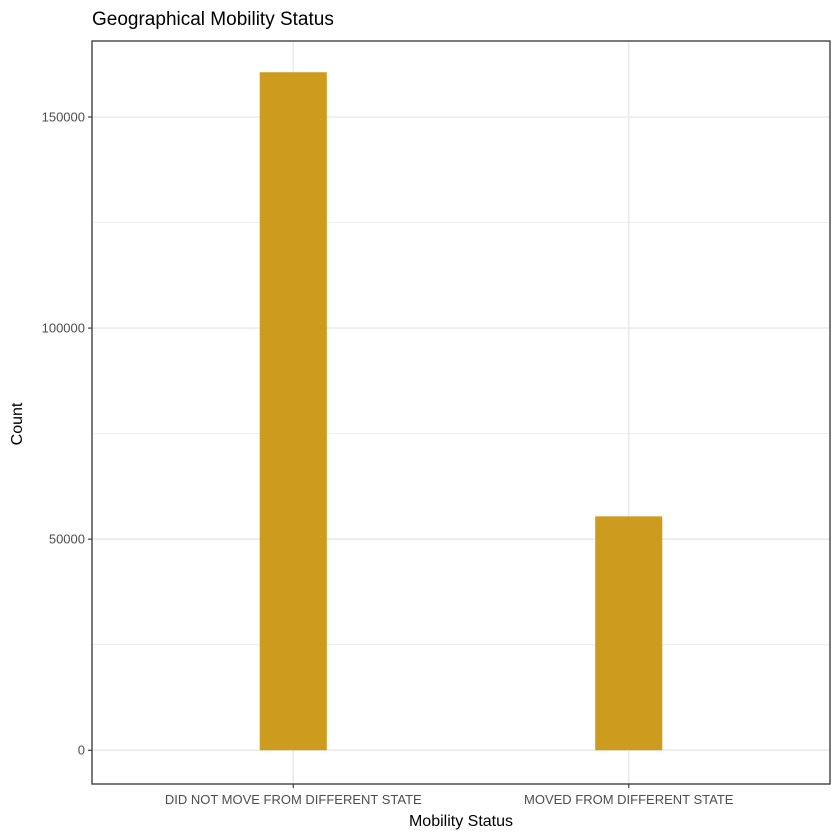 The height and width of the screenshot is (840, 840). I want to click on y-axis-title: Count, so click(17, 423).